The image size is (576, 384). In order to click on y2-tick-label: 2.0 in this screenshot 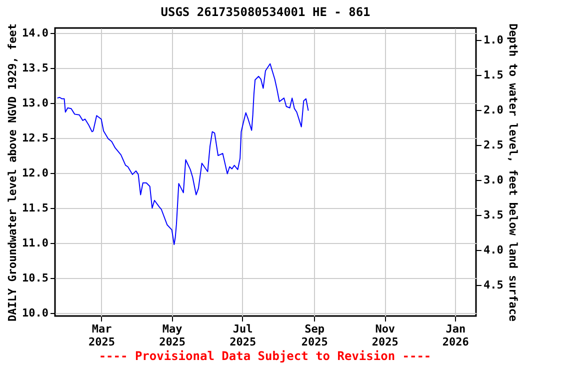, I will do `click(494, 109)`.